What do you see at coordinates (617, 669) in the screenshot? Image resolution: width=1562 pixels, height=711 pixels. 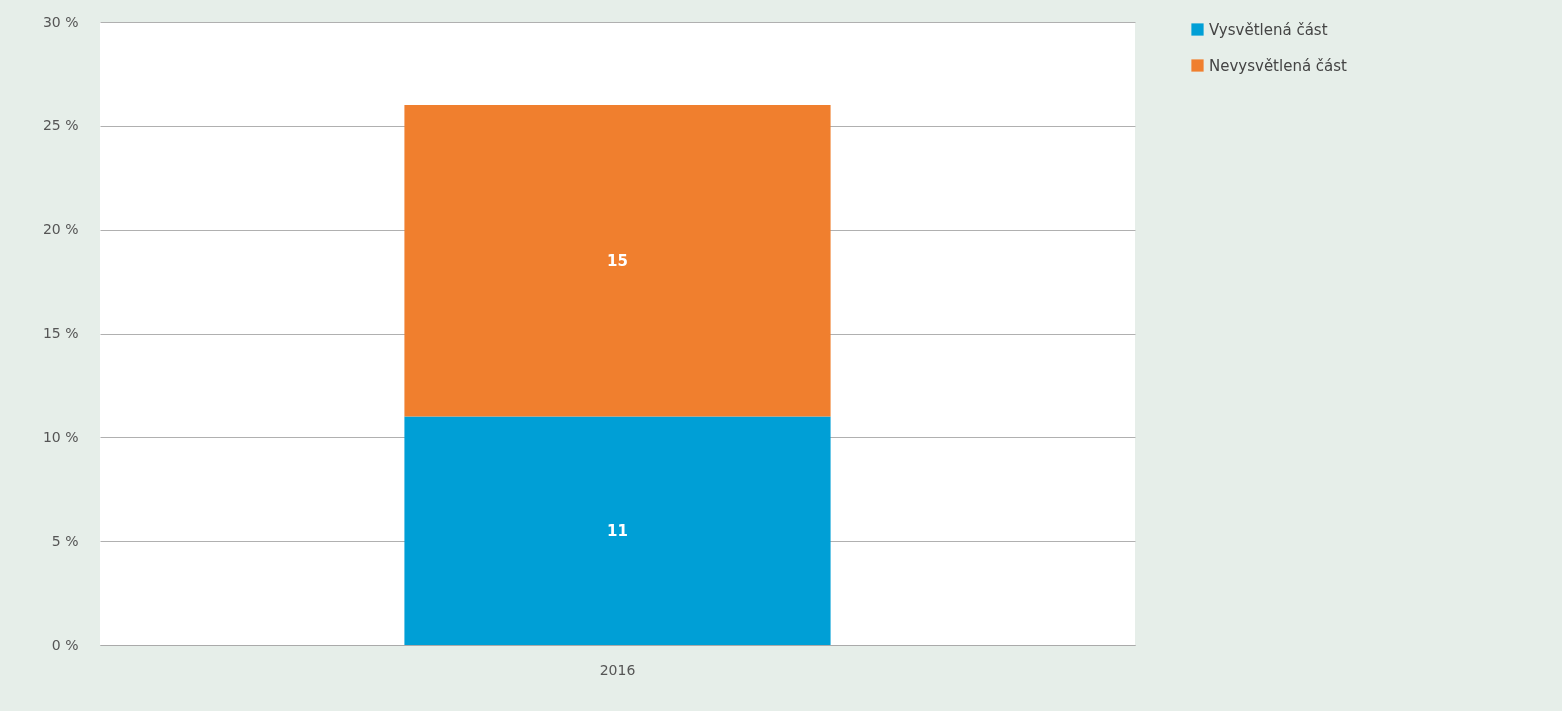 I see `x-tick-label: 2016` at bounding box center [617, 669].